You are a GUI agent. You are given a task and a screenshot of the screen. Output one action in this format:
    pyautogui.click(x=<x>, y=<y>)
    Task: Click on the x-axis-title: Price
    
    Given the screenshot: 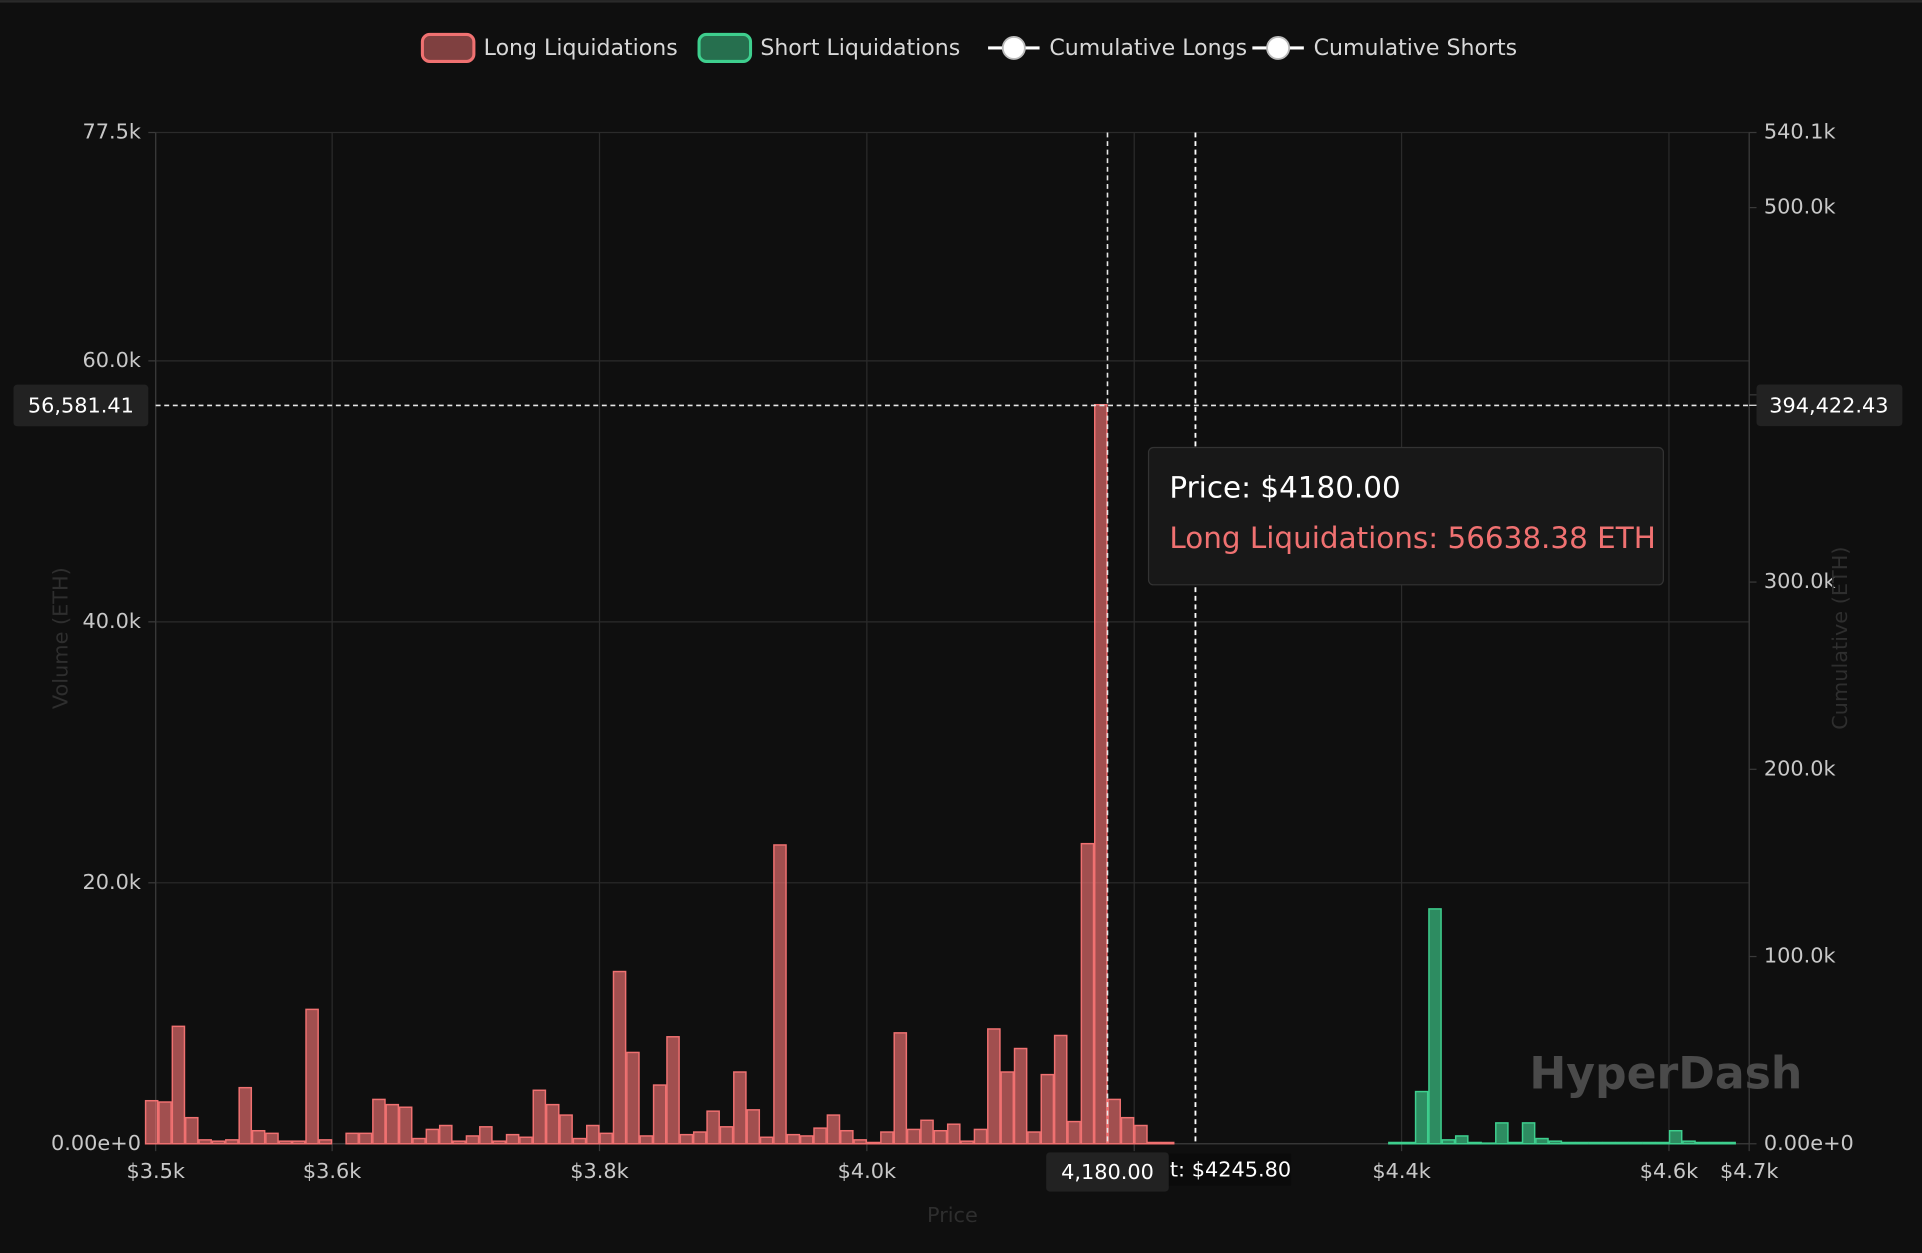 What is the action you would take?
    pyautogui.click(x=952, y=1215)
    